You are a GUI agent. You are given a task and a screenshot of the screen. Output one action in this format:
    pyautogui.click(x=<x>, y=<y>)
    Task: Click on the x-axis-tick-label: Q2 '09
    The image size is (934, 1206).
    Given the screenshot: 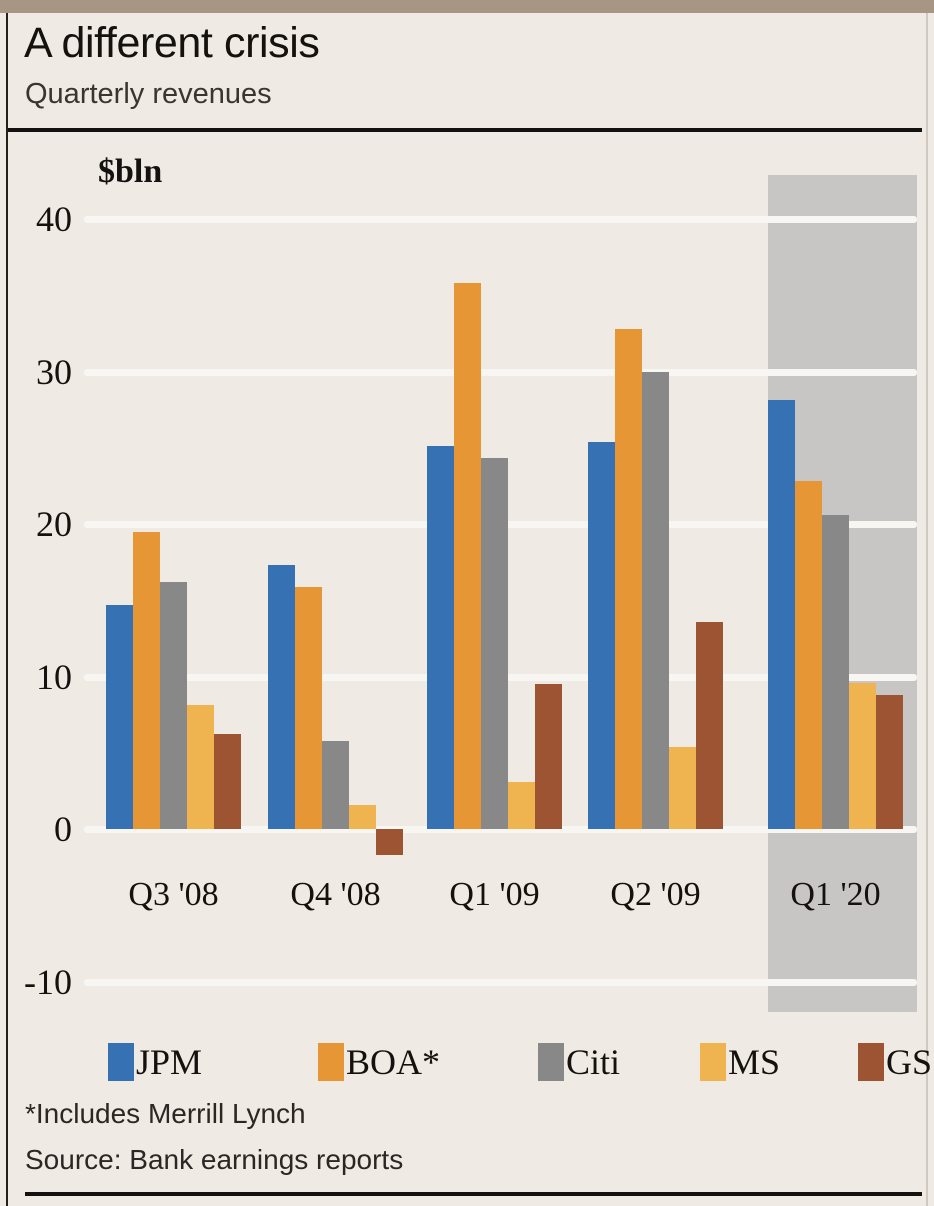 What is the action you would take?
    pyautogui.click(x=655, y=894)
    